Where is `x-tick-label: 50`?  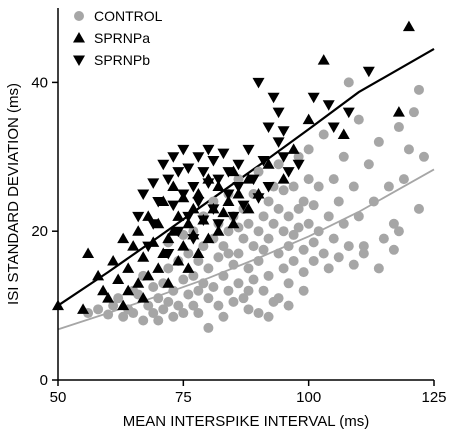
x-tick-label: 50 is located at coordinates (58, 397).